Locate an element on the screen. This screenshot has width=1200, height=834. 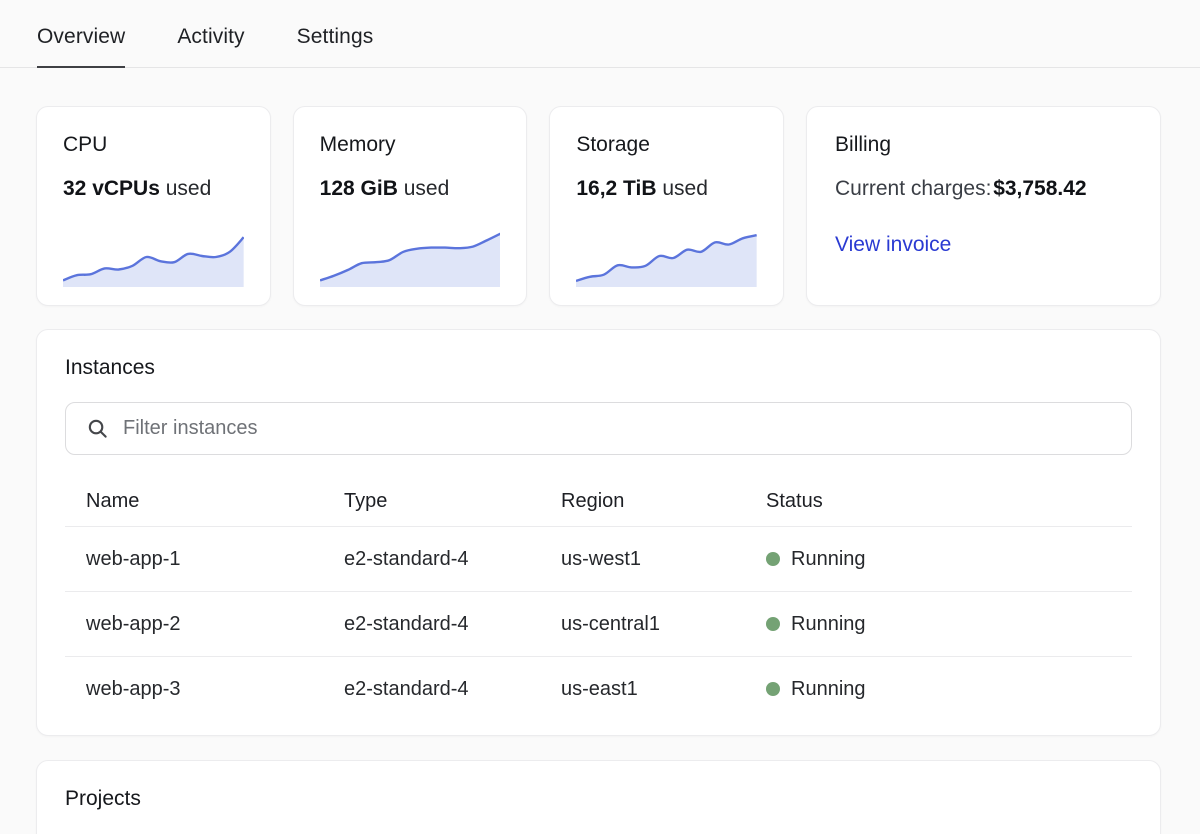
projects-panel: Projects is located at coordinates (598, 797).